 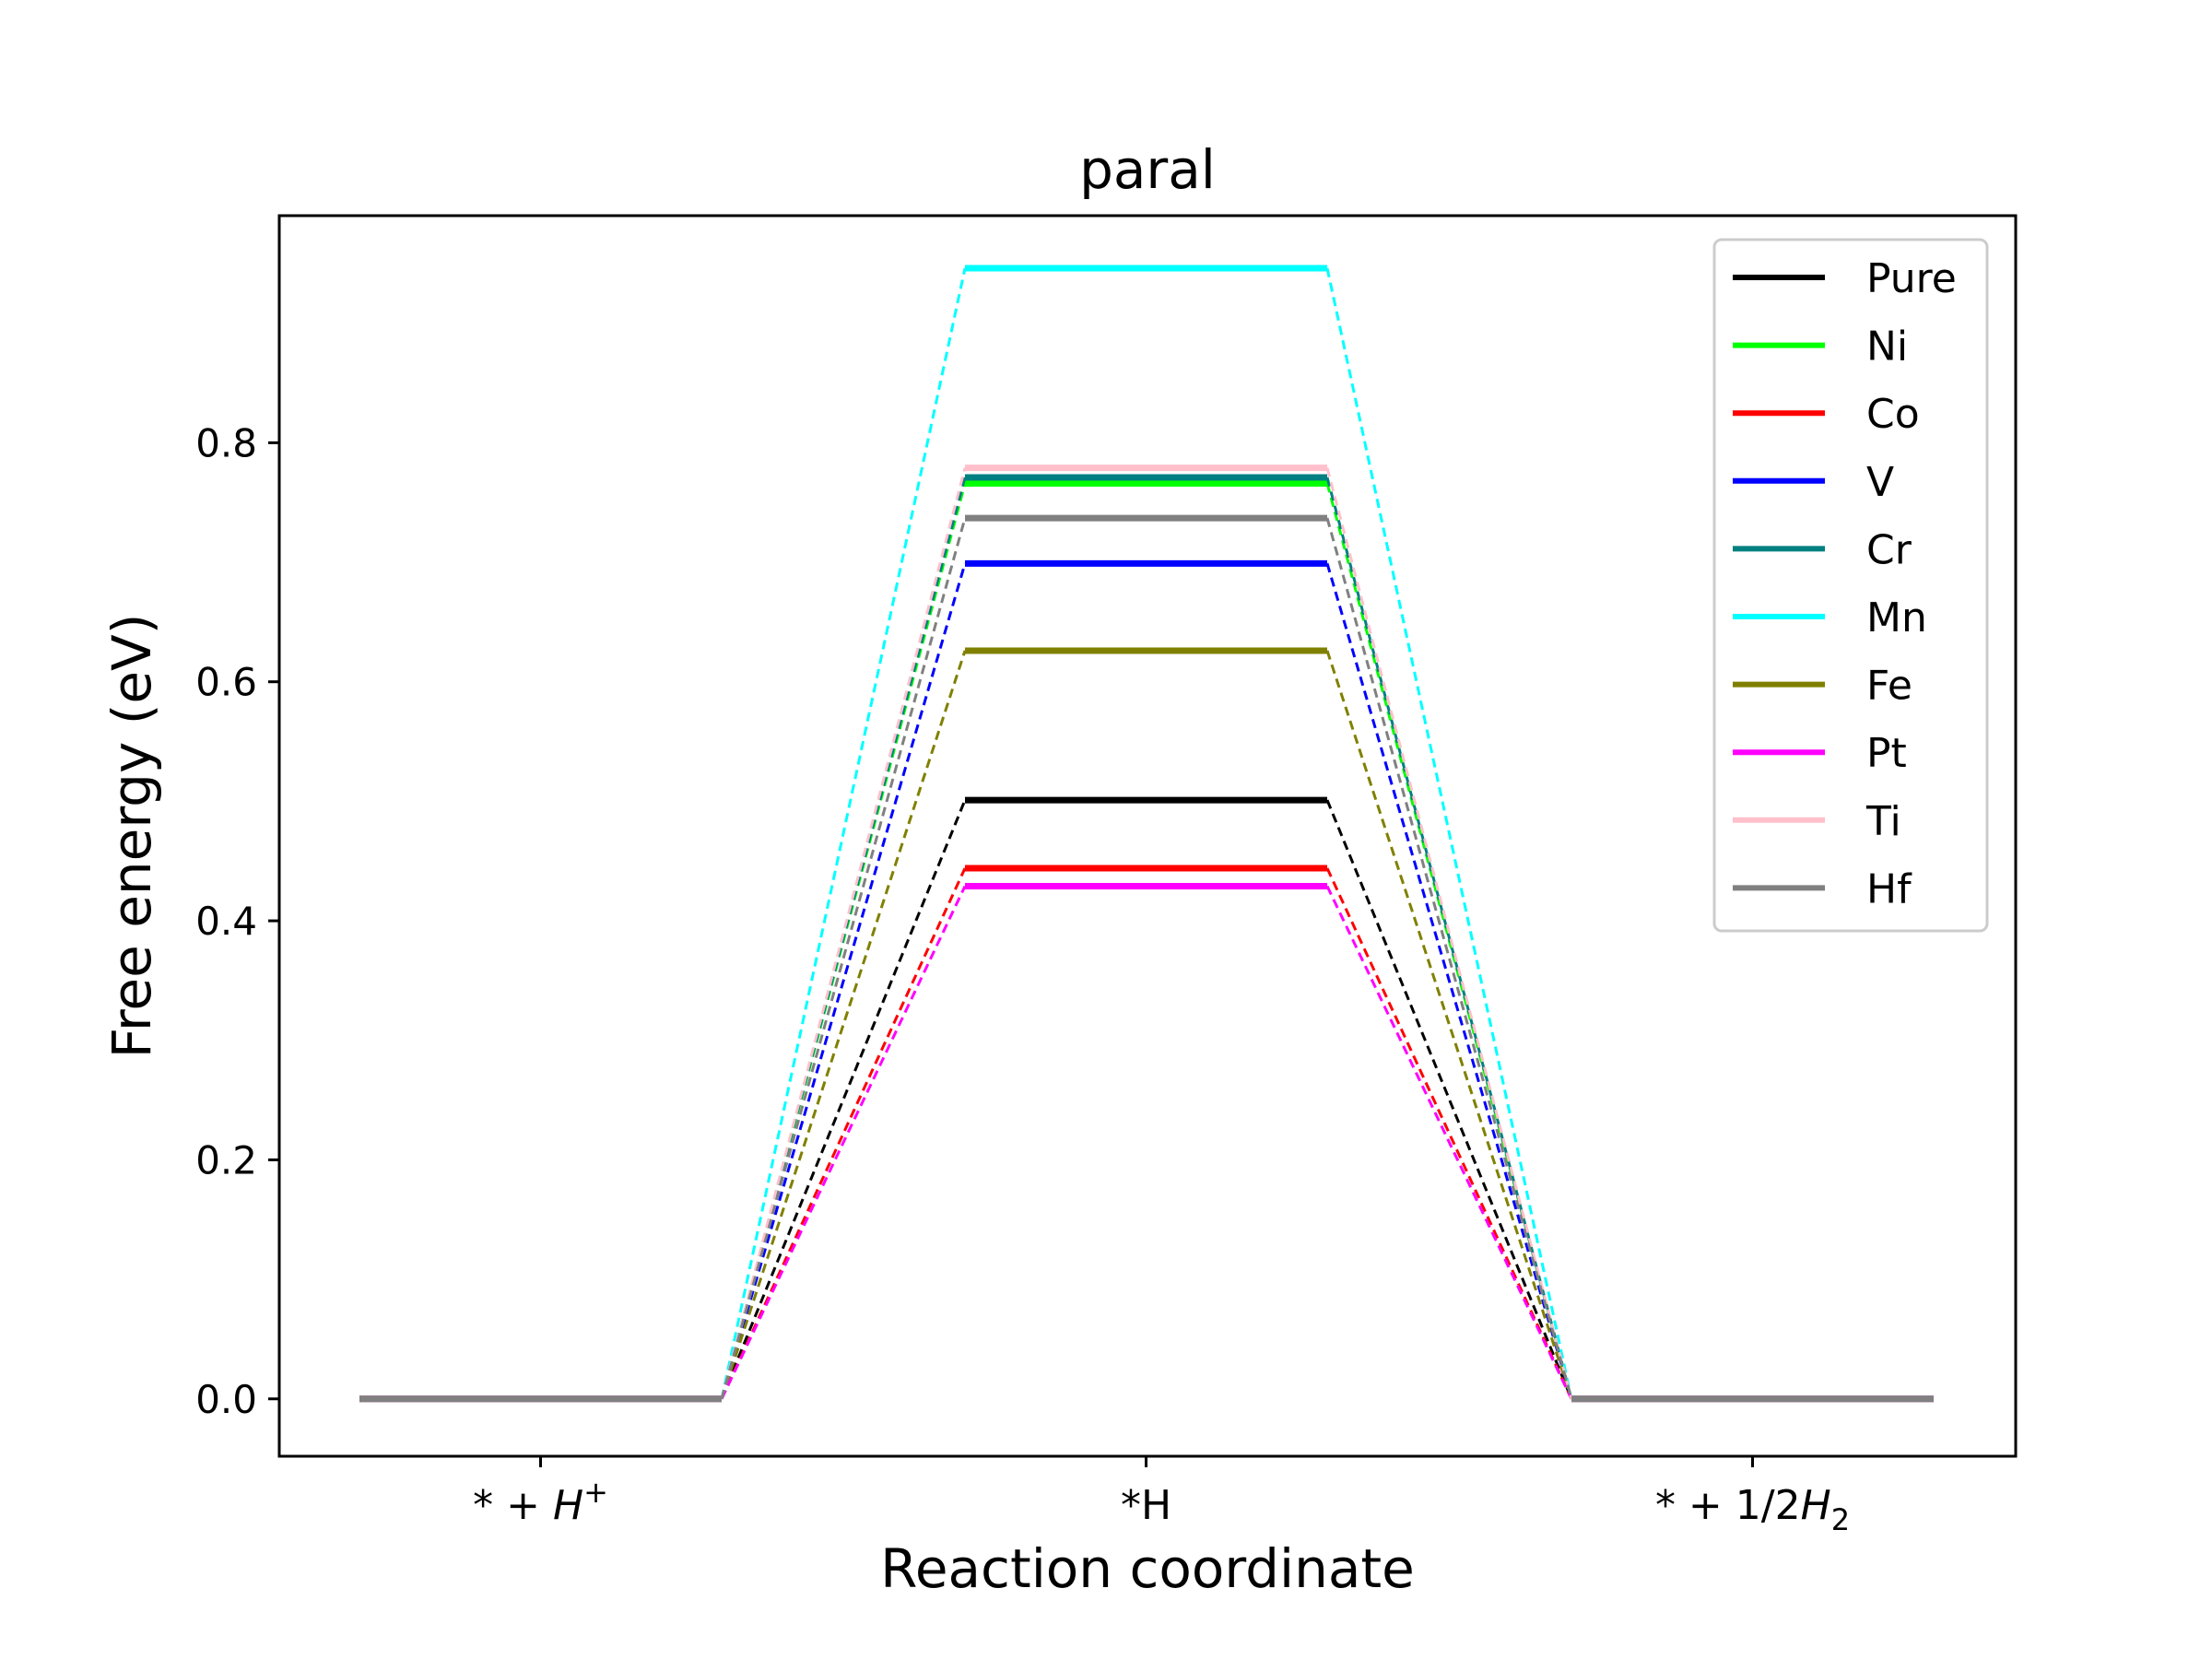 I want to click on x-tick-label: *H, so click(x=1146, y=1505).